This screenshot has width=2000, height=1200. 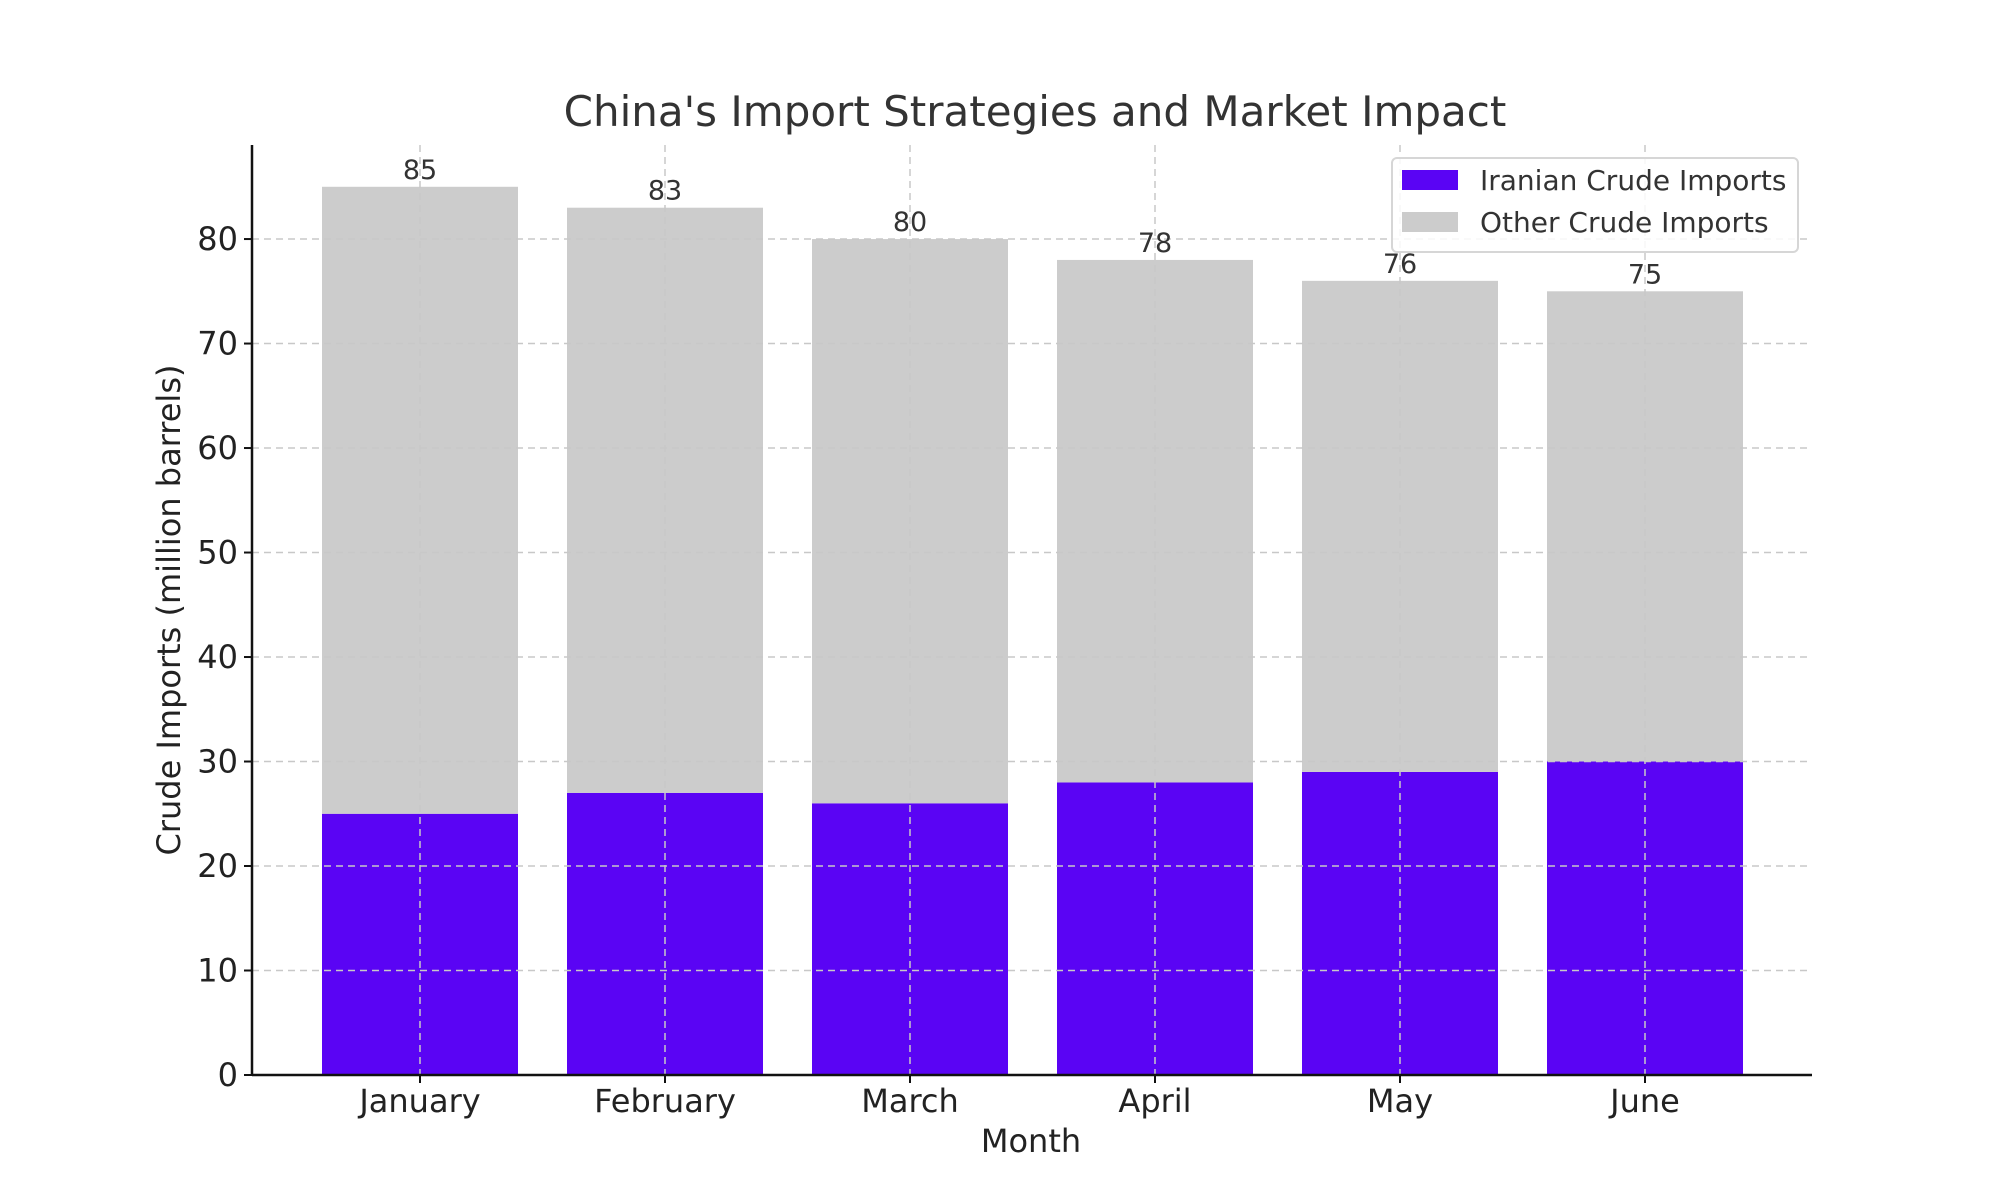 What do you see at coordinates (217, 344) in the screenshot?
I see `y-tick-label: 70` at bounding box center [217, 344].